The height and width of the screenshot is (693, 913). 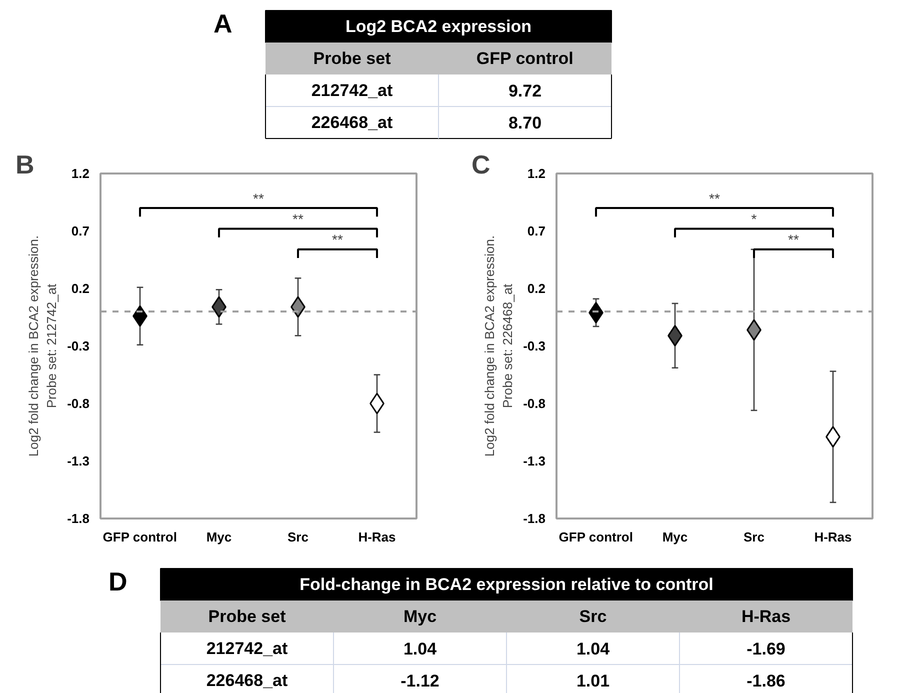 What do you see at coordinates (420, 681) in the screenshot?
I see `text: -1.12` at bounding box center [420, 681].